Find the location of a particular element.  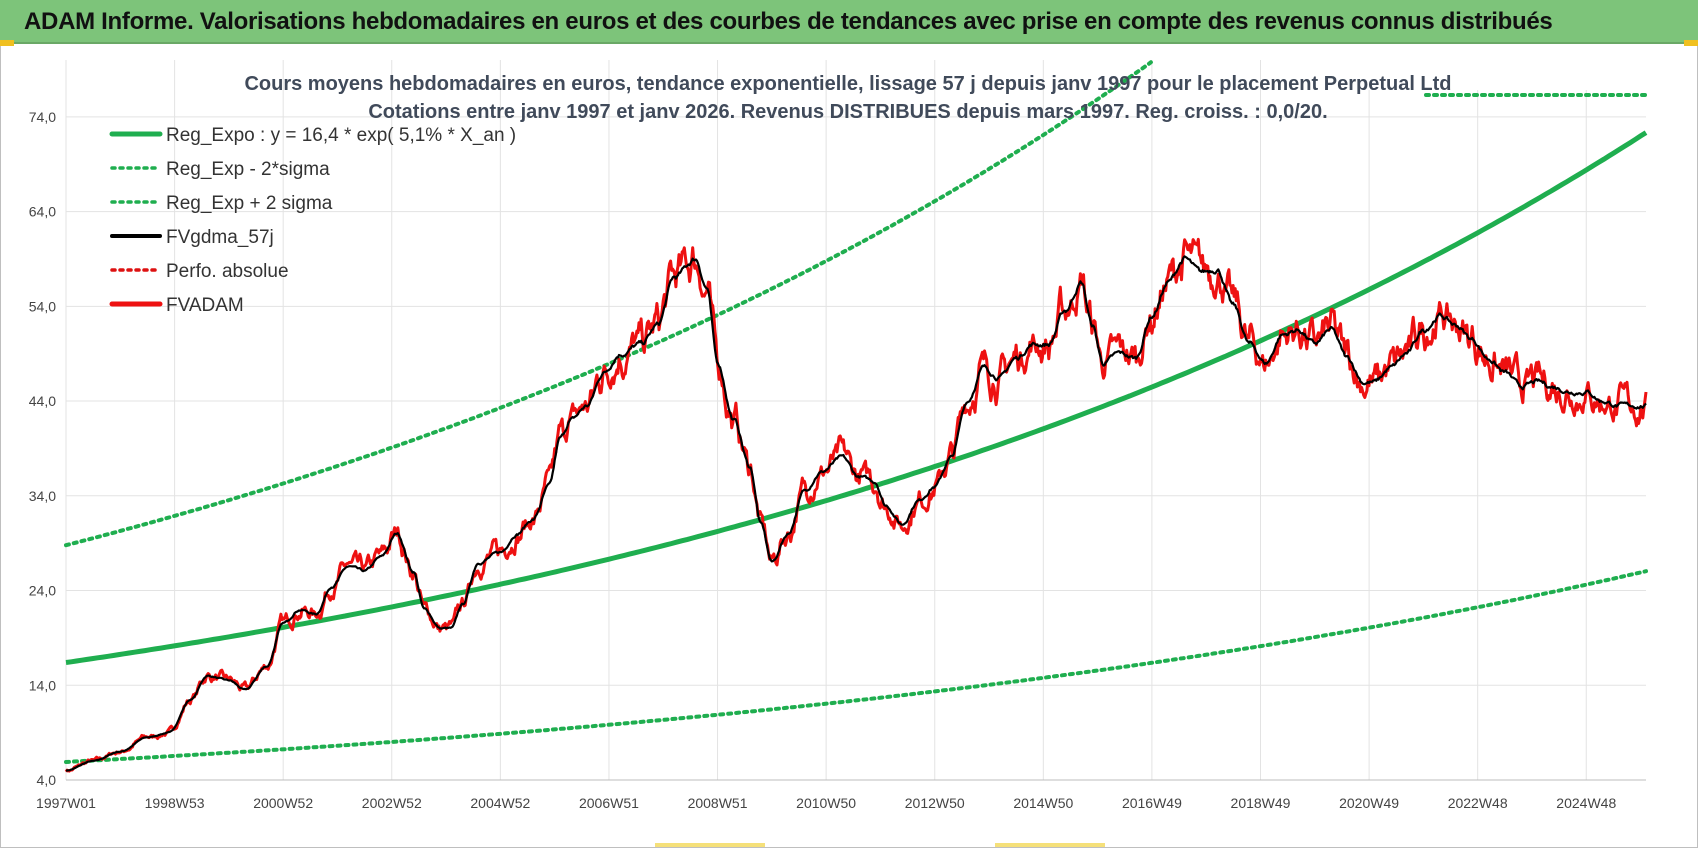

y-tick-label: 24,0 is located at coordinates (42, 591).